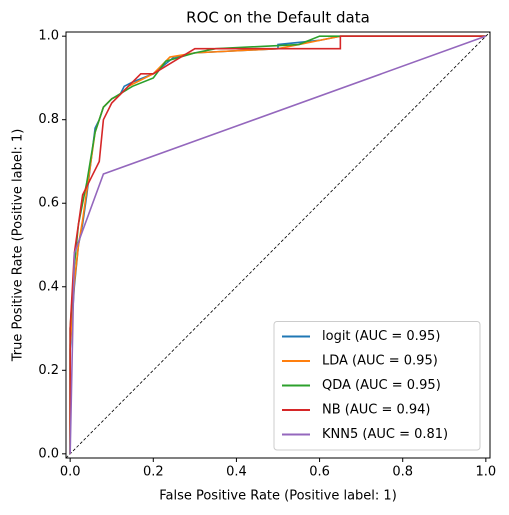 The image size is (509, 515). Describe the element at coordinates (381, 385) in the screenshot. I see `legend-label: QDA (AUC = 0.95)` at that location.